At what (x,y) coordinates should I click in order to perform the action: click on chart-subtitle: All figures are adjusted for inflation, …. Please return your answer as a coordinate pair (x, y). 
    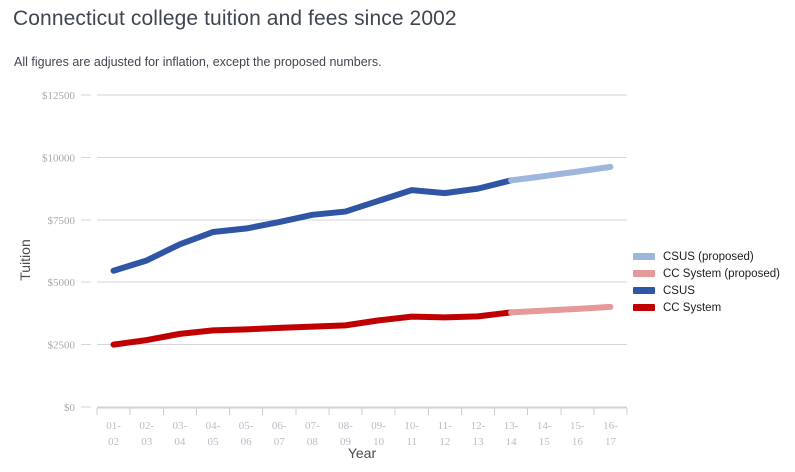
    Looking at the image, I should click on (198, 62).